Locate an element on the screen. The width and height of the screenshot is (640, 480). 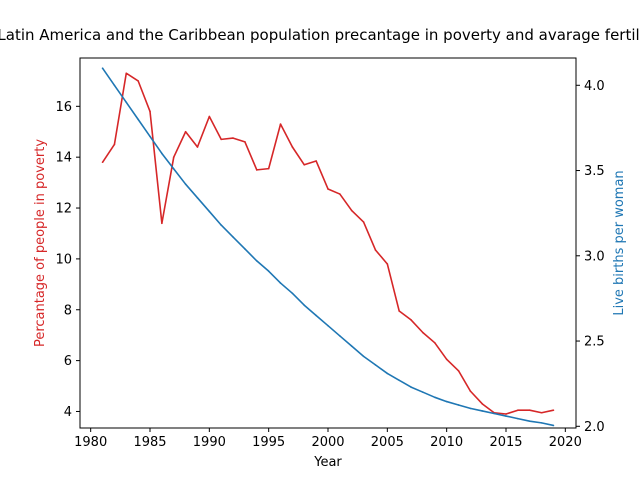
y-left-tick-label: 12 is located at coordinates (63, 209).